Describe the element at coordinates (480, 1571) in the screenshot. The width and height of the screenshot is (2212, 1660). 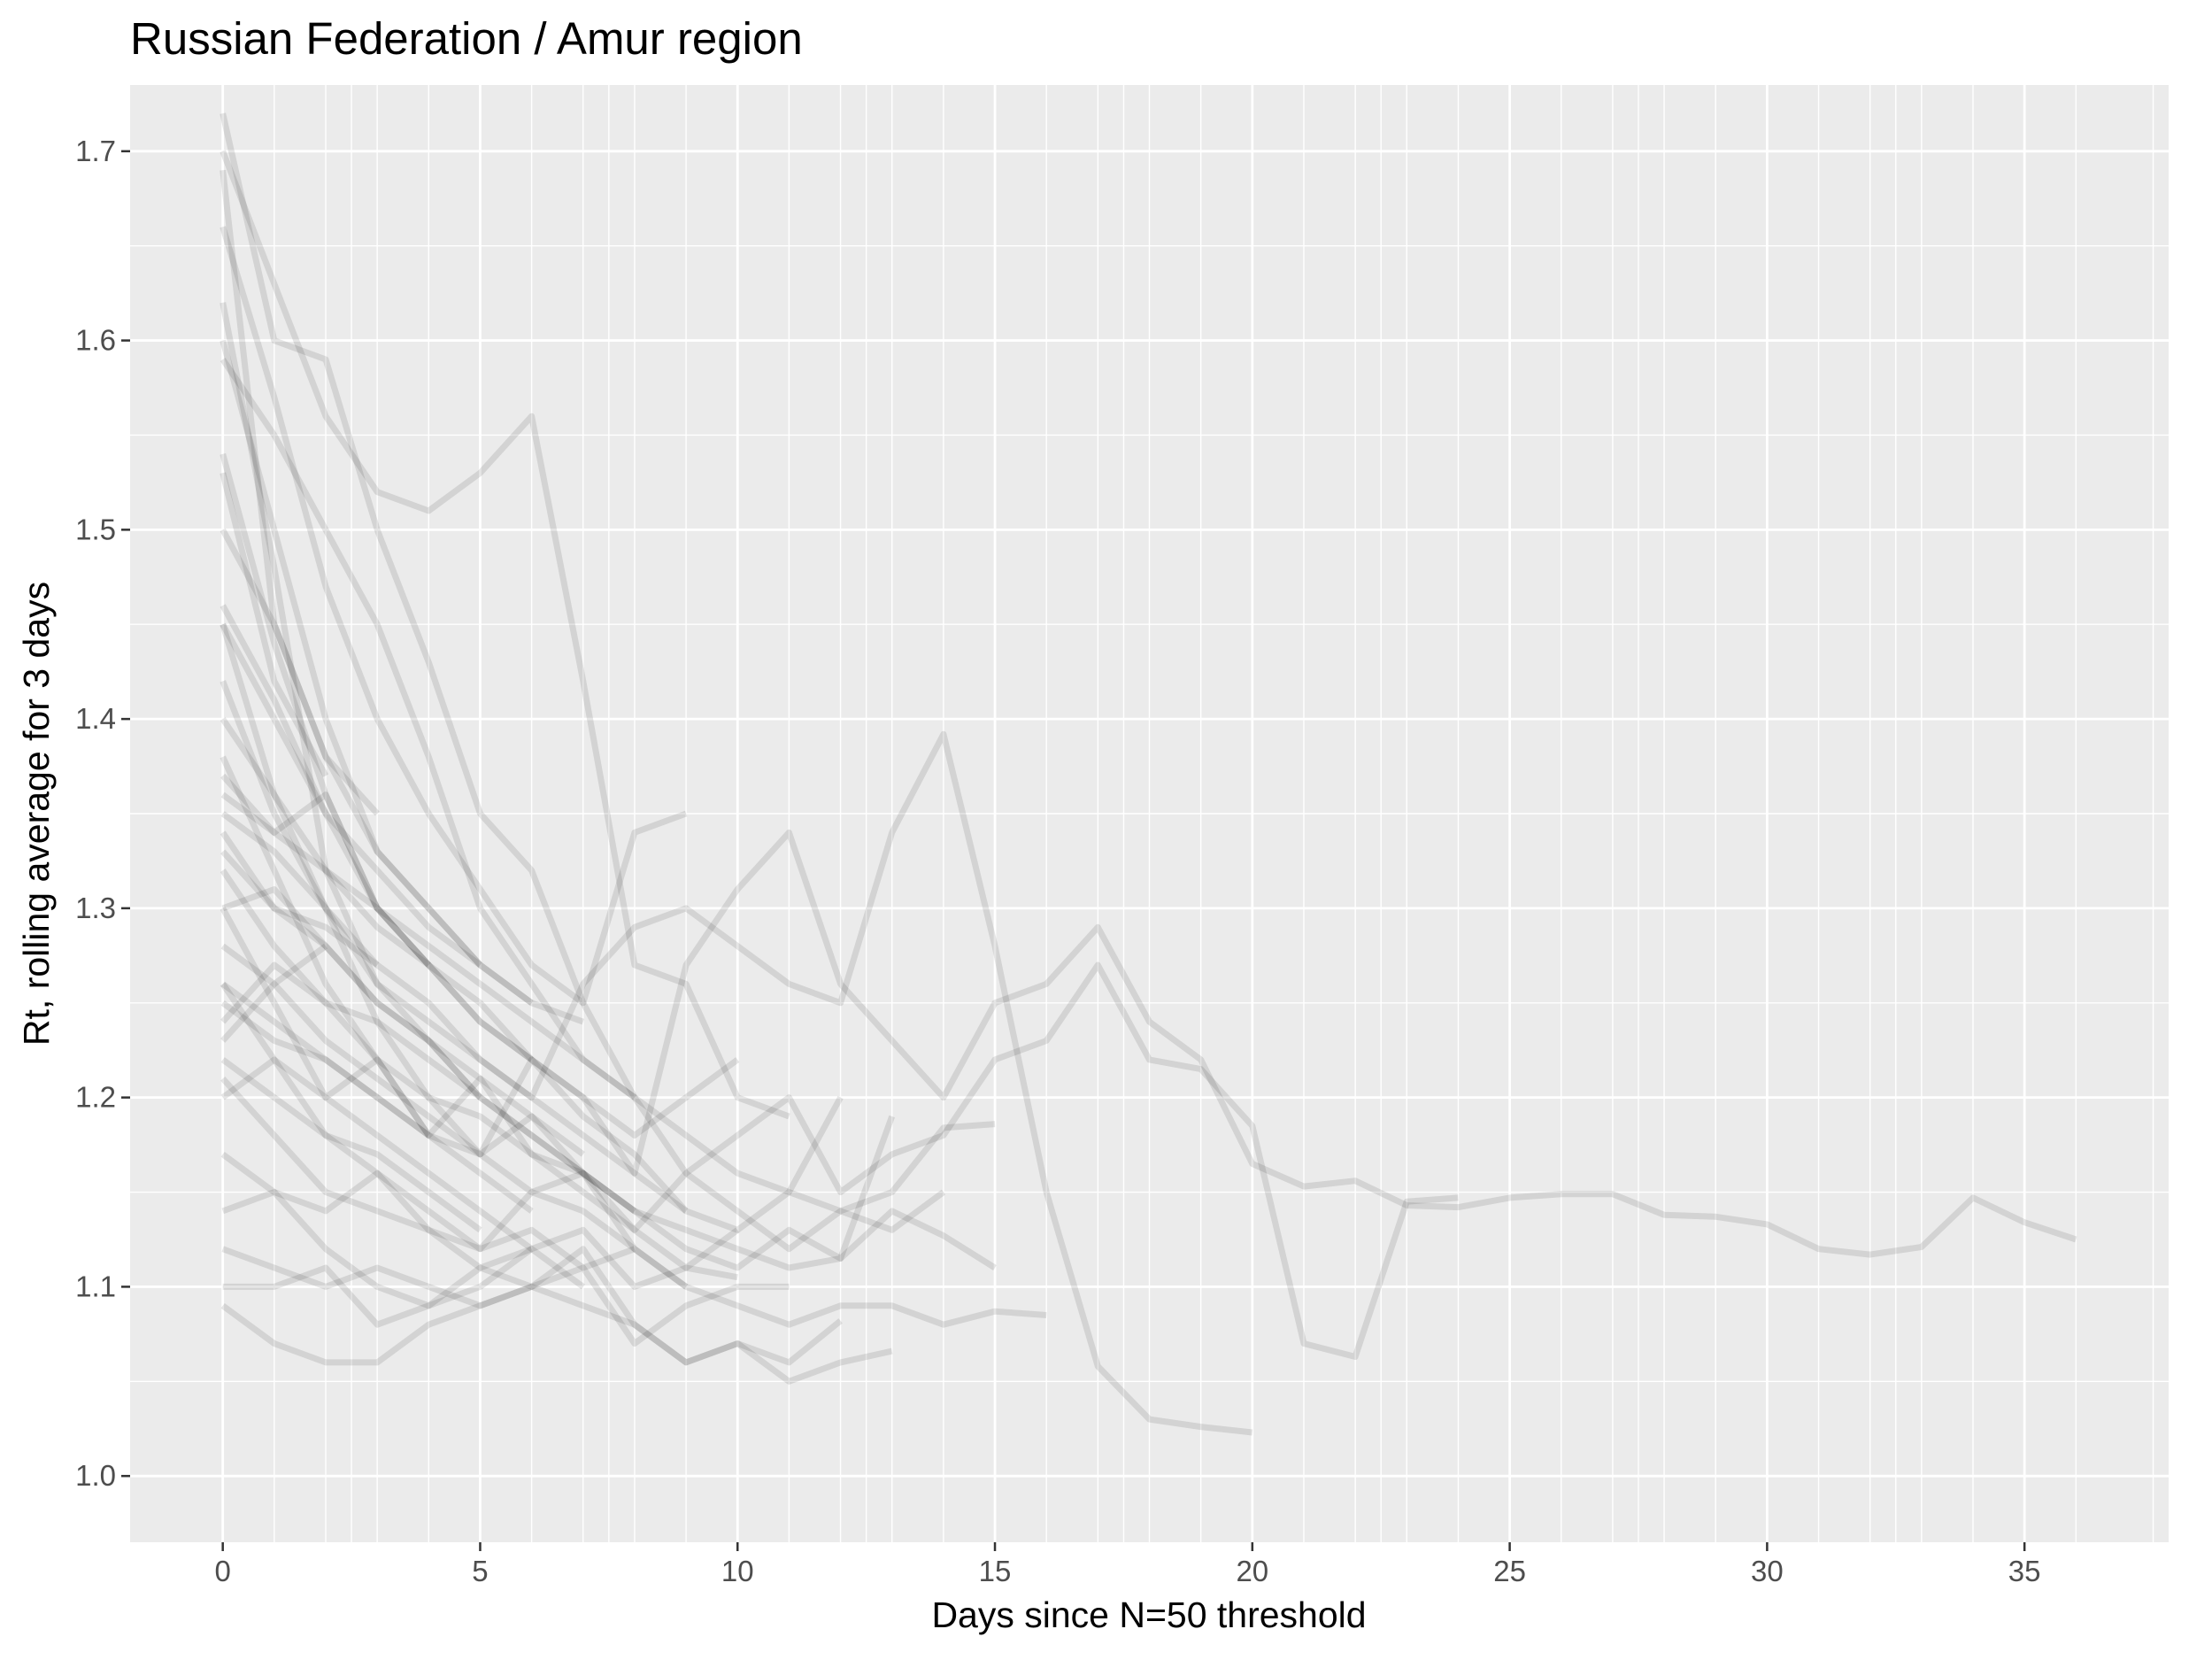
I see `x-tick-label: 5` at that location.